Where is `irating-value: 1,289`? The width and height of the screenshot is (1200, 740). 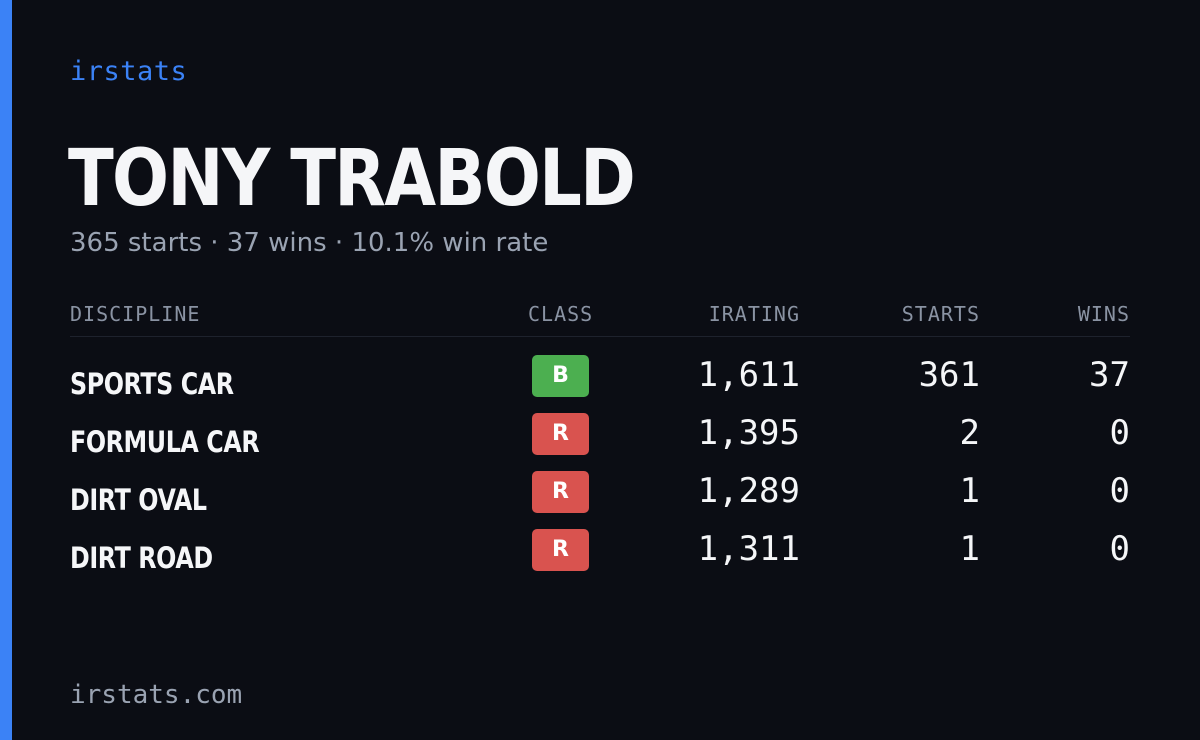
irating-value: 1,289 is located at coordinates (748, 491).